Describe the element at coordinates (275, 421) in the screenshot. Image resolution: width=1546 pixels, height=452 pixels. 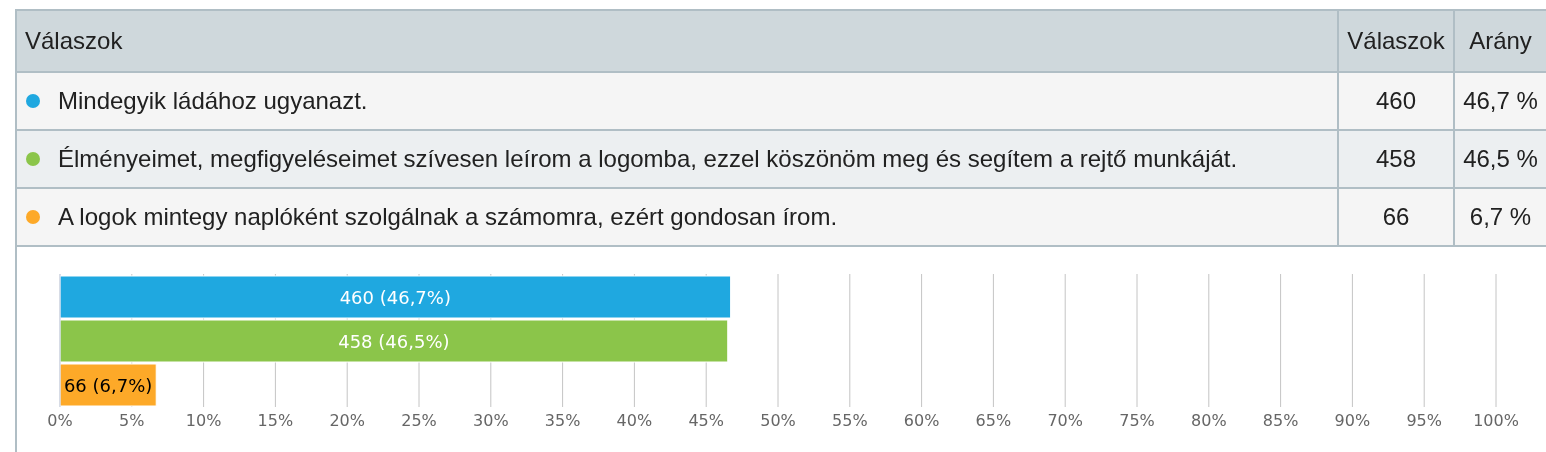
I see `x-tick-label: 15%` at that location.